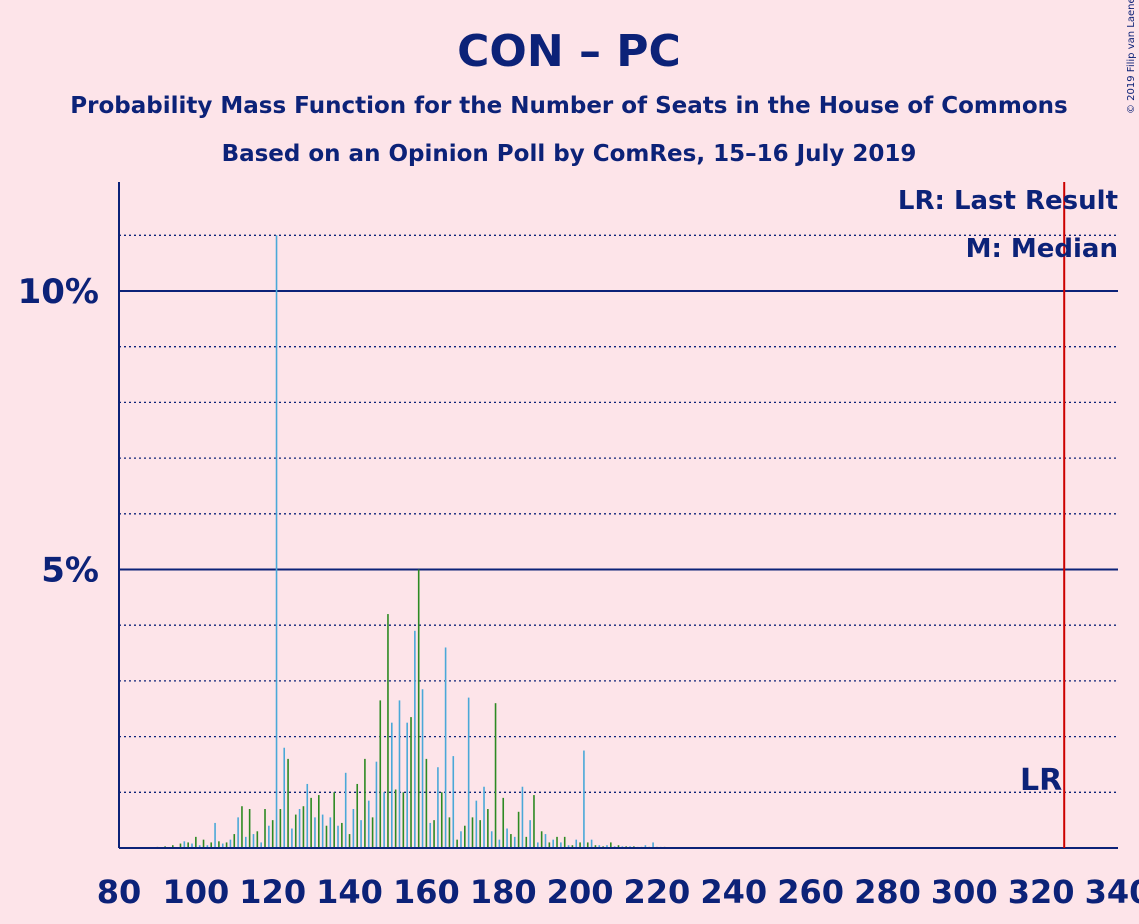  Describe the element at coordinates (887, 892) in the screenshot. I see `x-tick-label: 280` at that location.